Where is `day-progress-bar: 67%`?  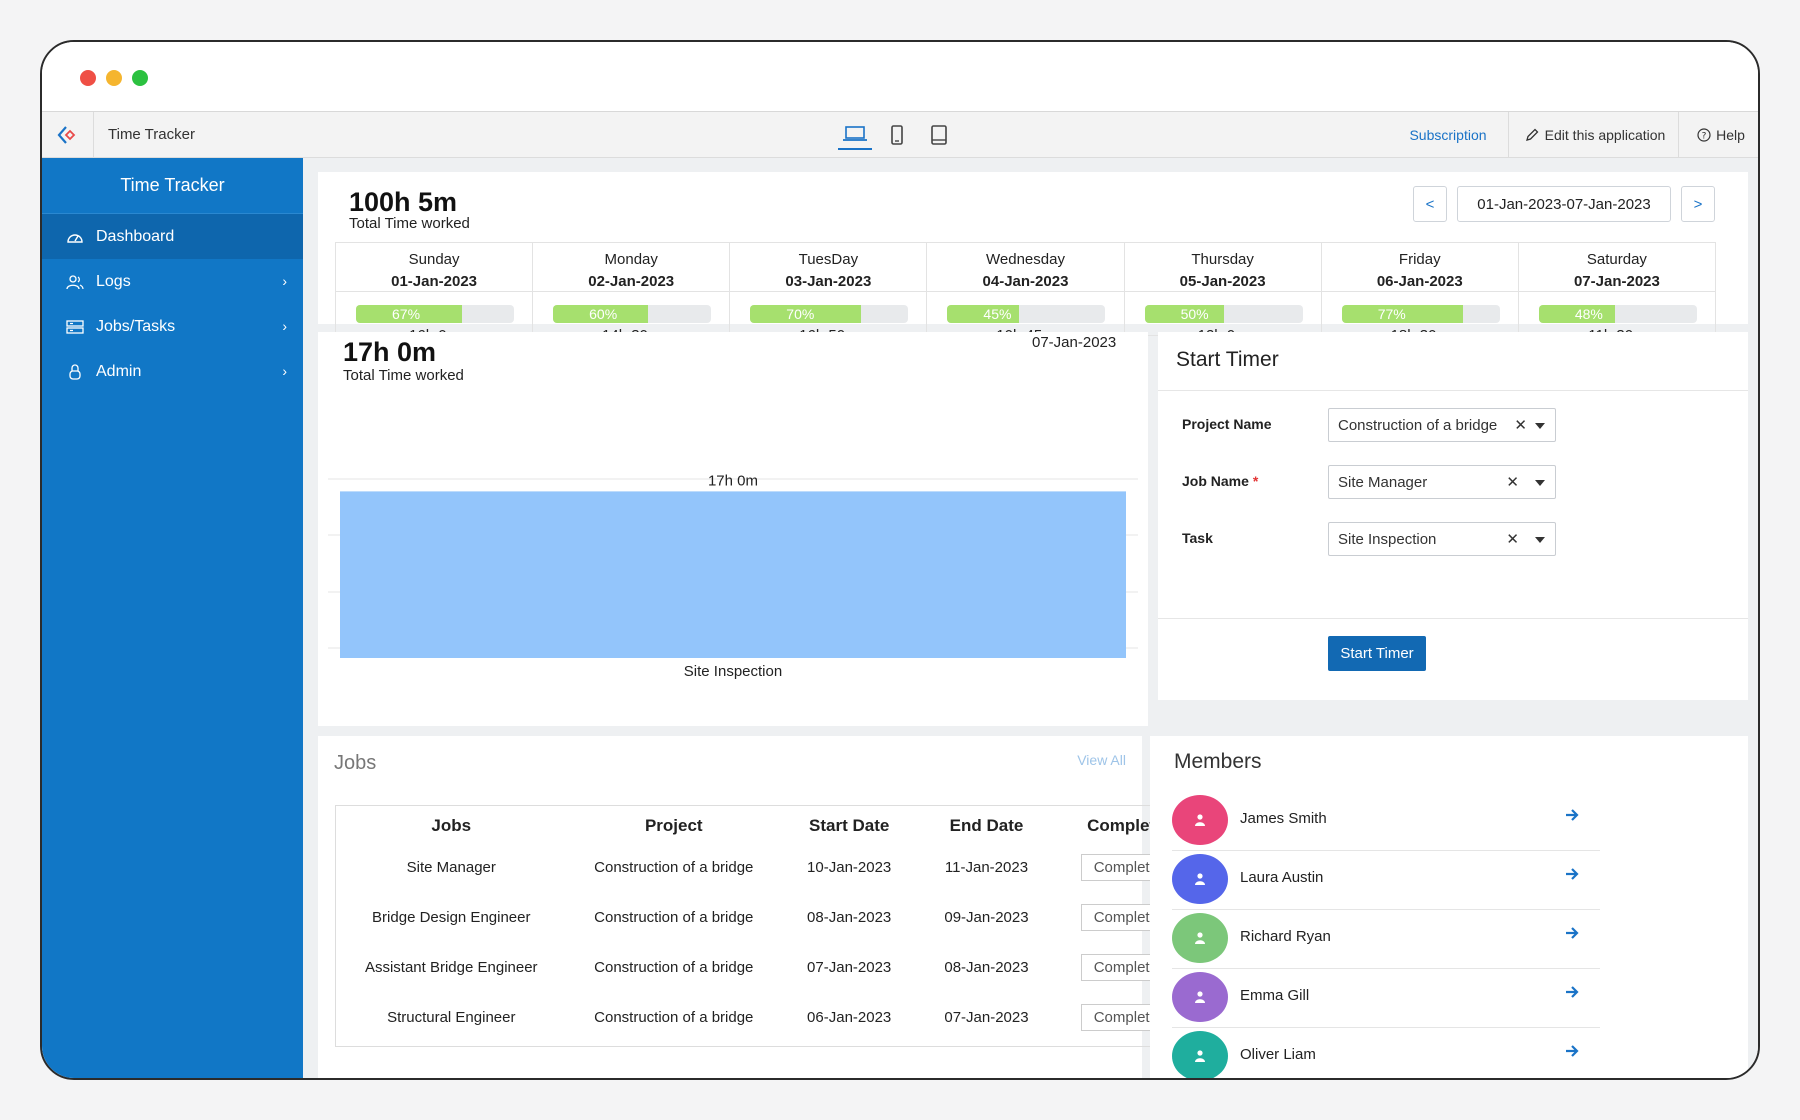
day-progress-bar: 67% is located at coordinates (435, 314).